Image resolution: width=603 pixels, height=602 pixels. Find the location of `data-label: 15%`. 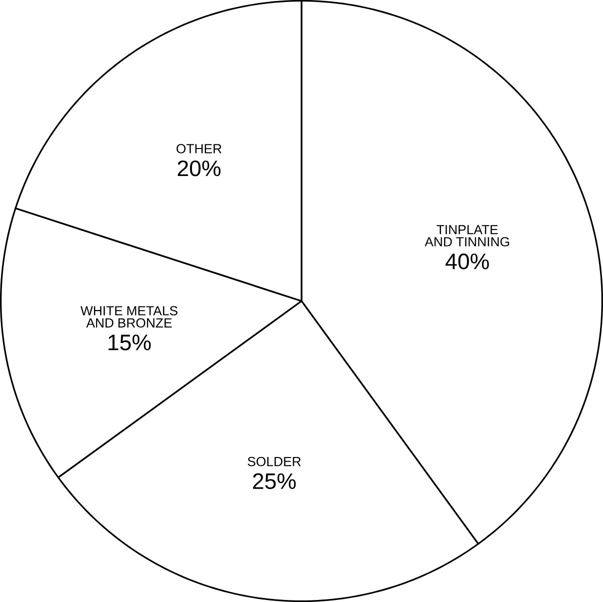

data-label: 15% is located at coordinates (129, 342).